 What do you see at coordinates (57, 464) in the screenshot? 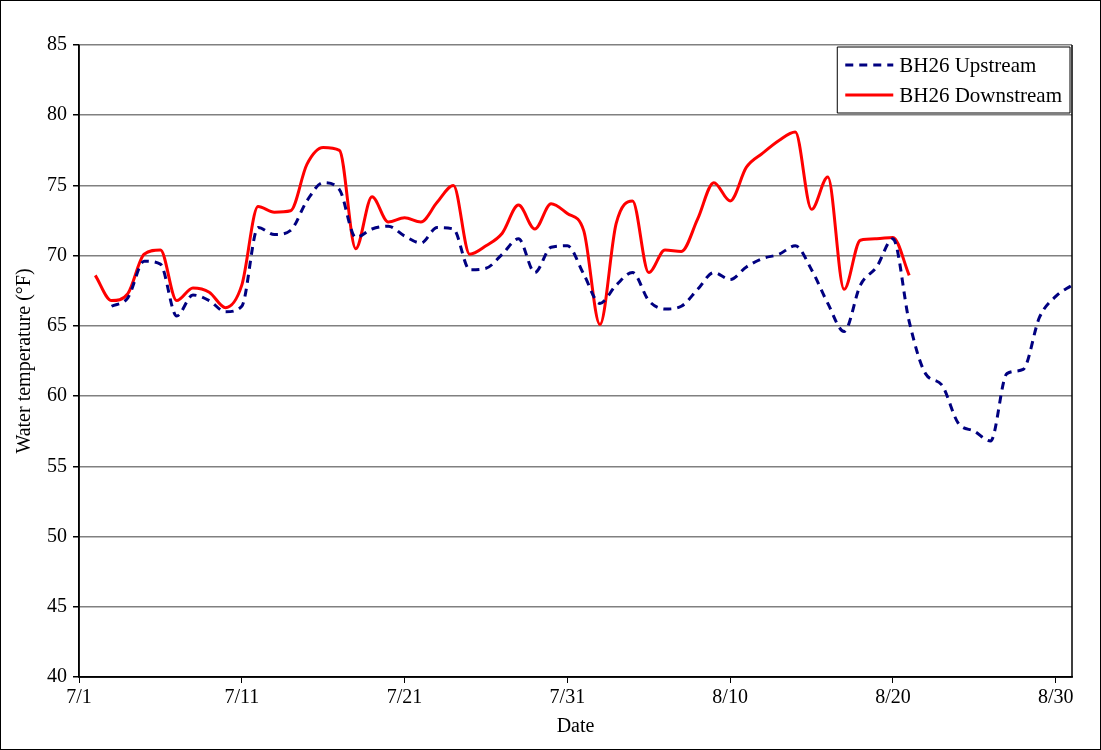
I see `y-tick-label: 55` at bounding box center [57, 464].